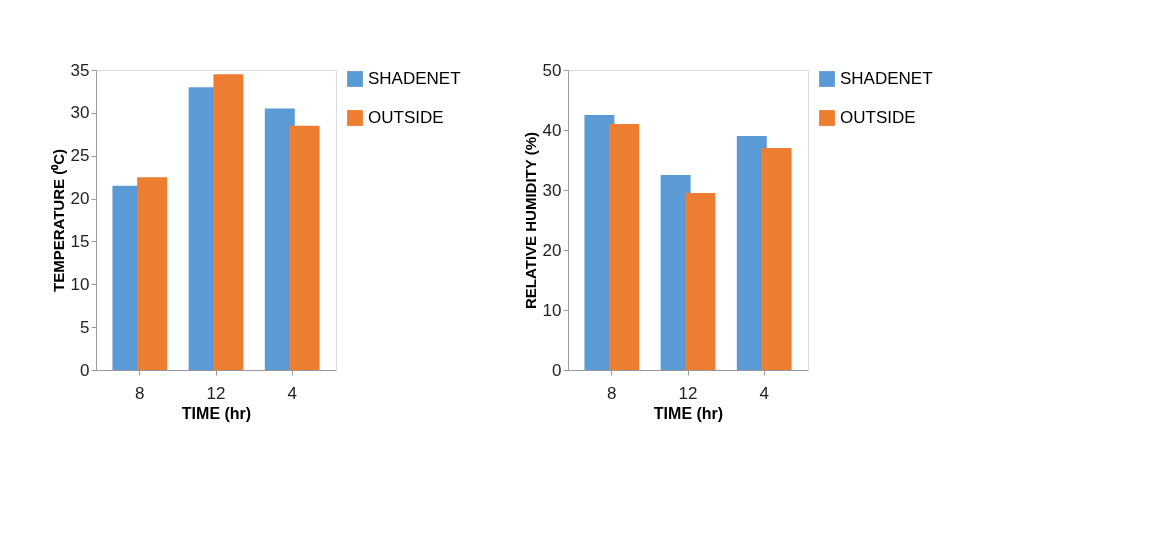  What do you see at coordinates (552, 130) in the screenshot?
I see `y-tick-label: 40` at bounding box center [552, 130].